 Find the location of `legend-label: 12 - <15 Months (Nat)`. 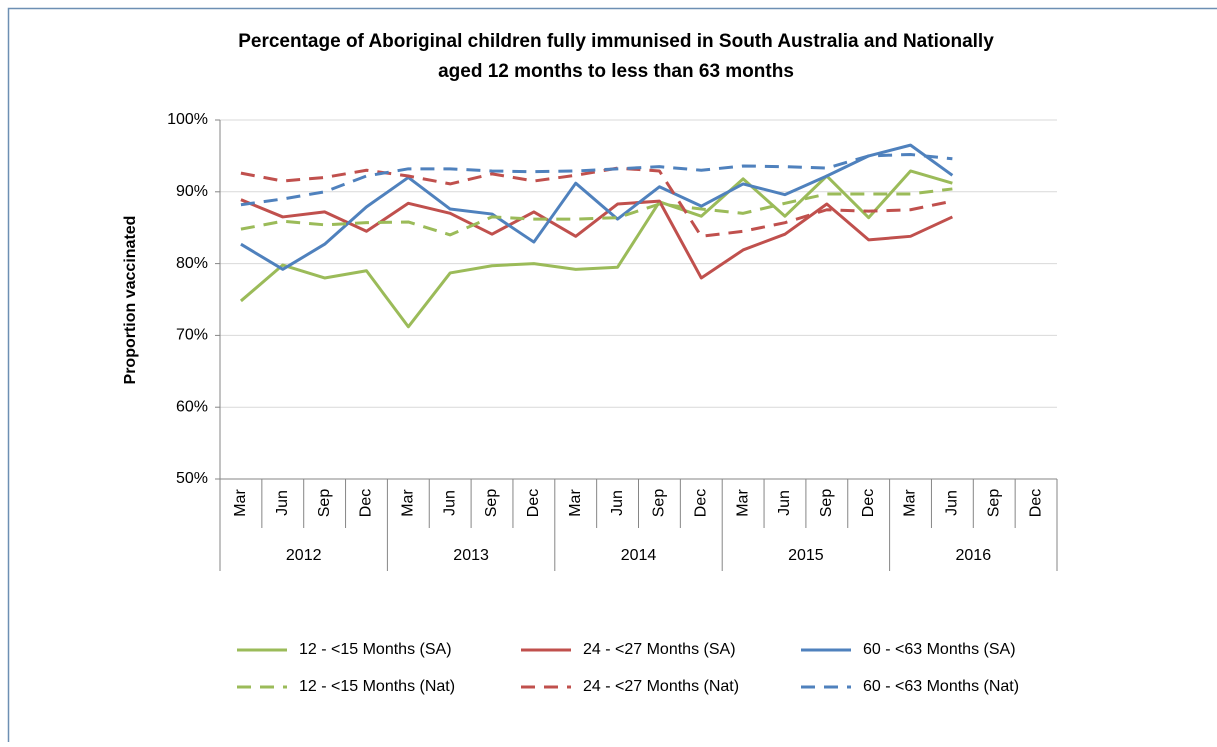

legend-label: 12 - <15 Months (Nat) is located at coordinates (377, 686).